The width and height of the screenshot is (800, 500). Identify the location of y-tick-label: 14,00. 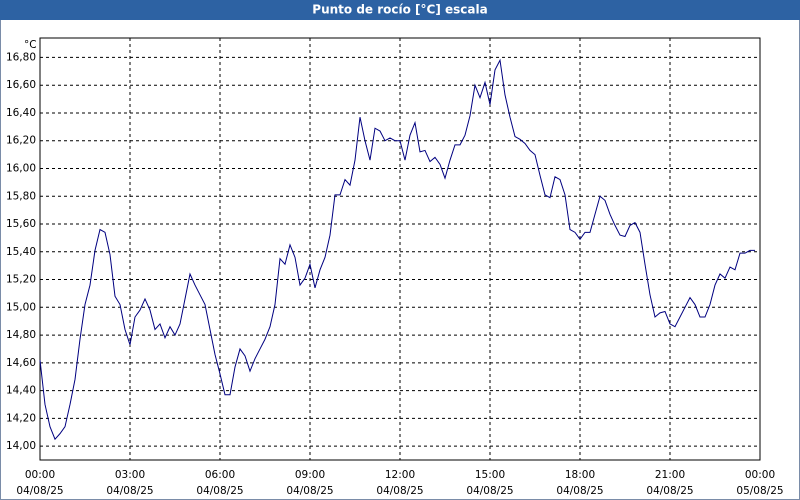
(21, 446).